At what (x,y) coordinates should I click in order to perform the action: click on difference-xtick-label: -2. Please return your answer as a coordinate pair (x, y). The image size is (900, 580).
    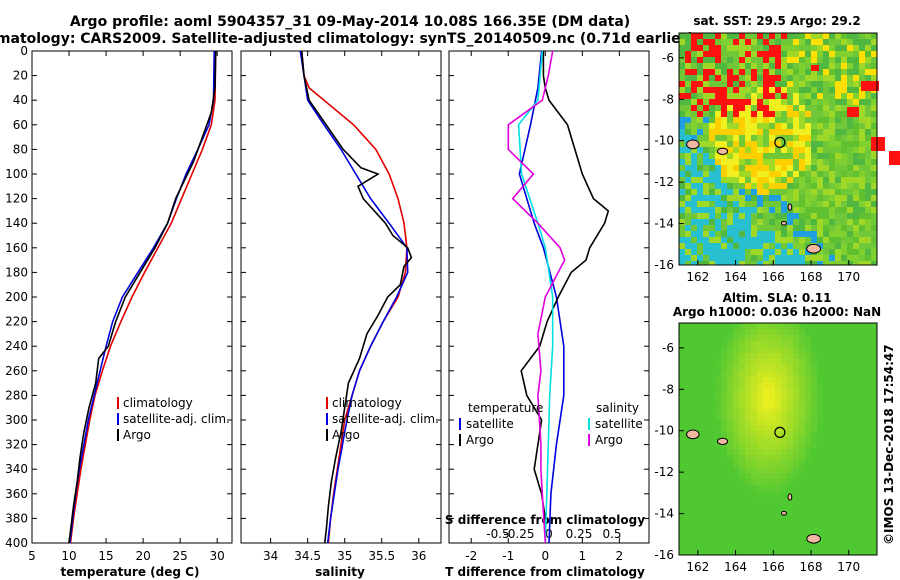
    Looking at the image, I should click on (471, 556).